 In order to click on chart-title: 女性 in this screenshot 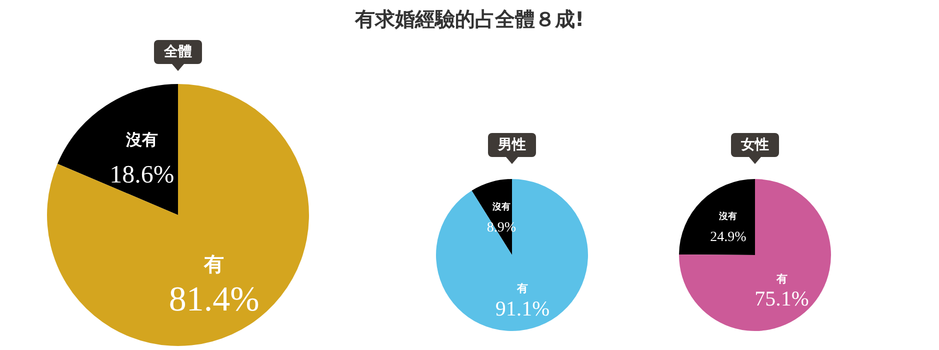, I will do `click(755, 145)`.